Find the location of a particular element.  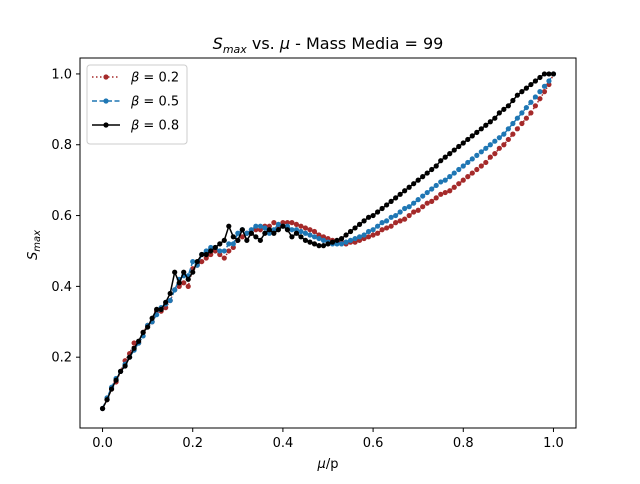

x-tick-label: 1.0 is located at coordinates (553, 443).